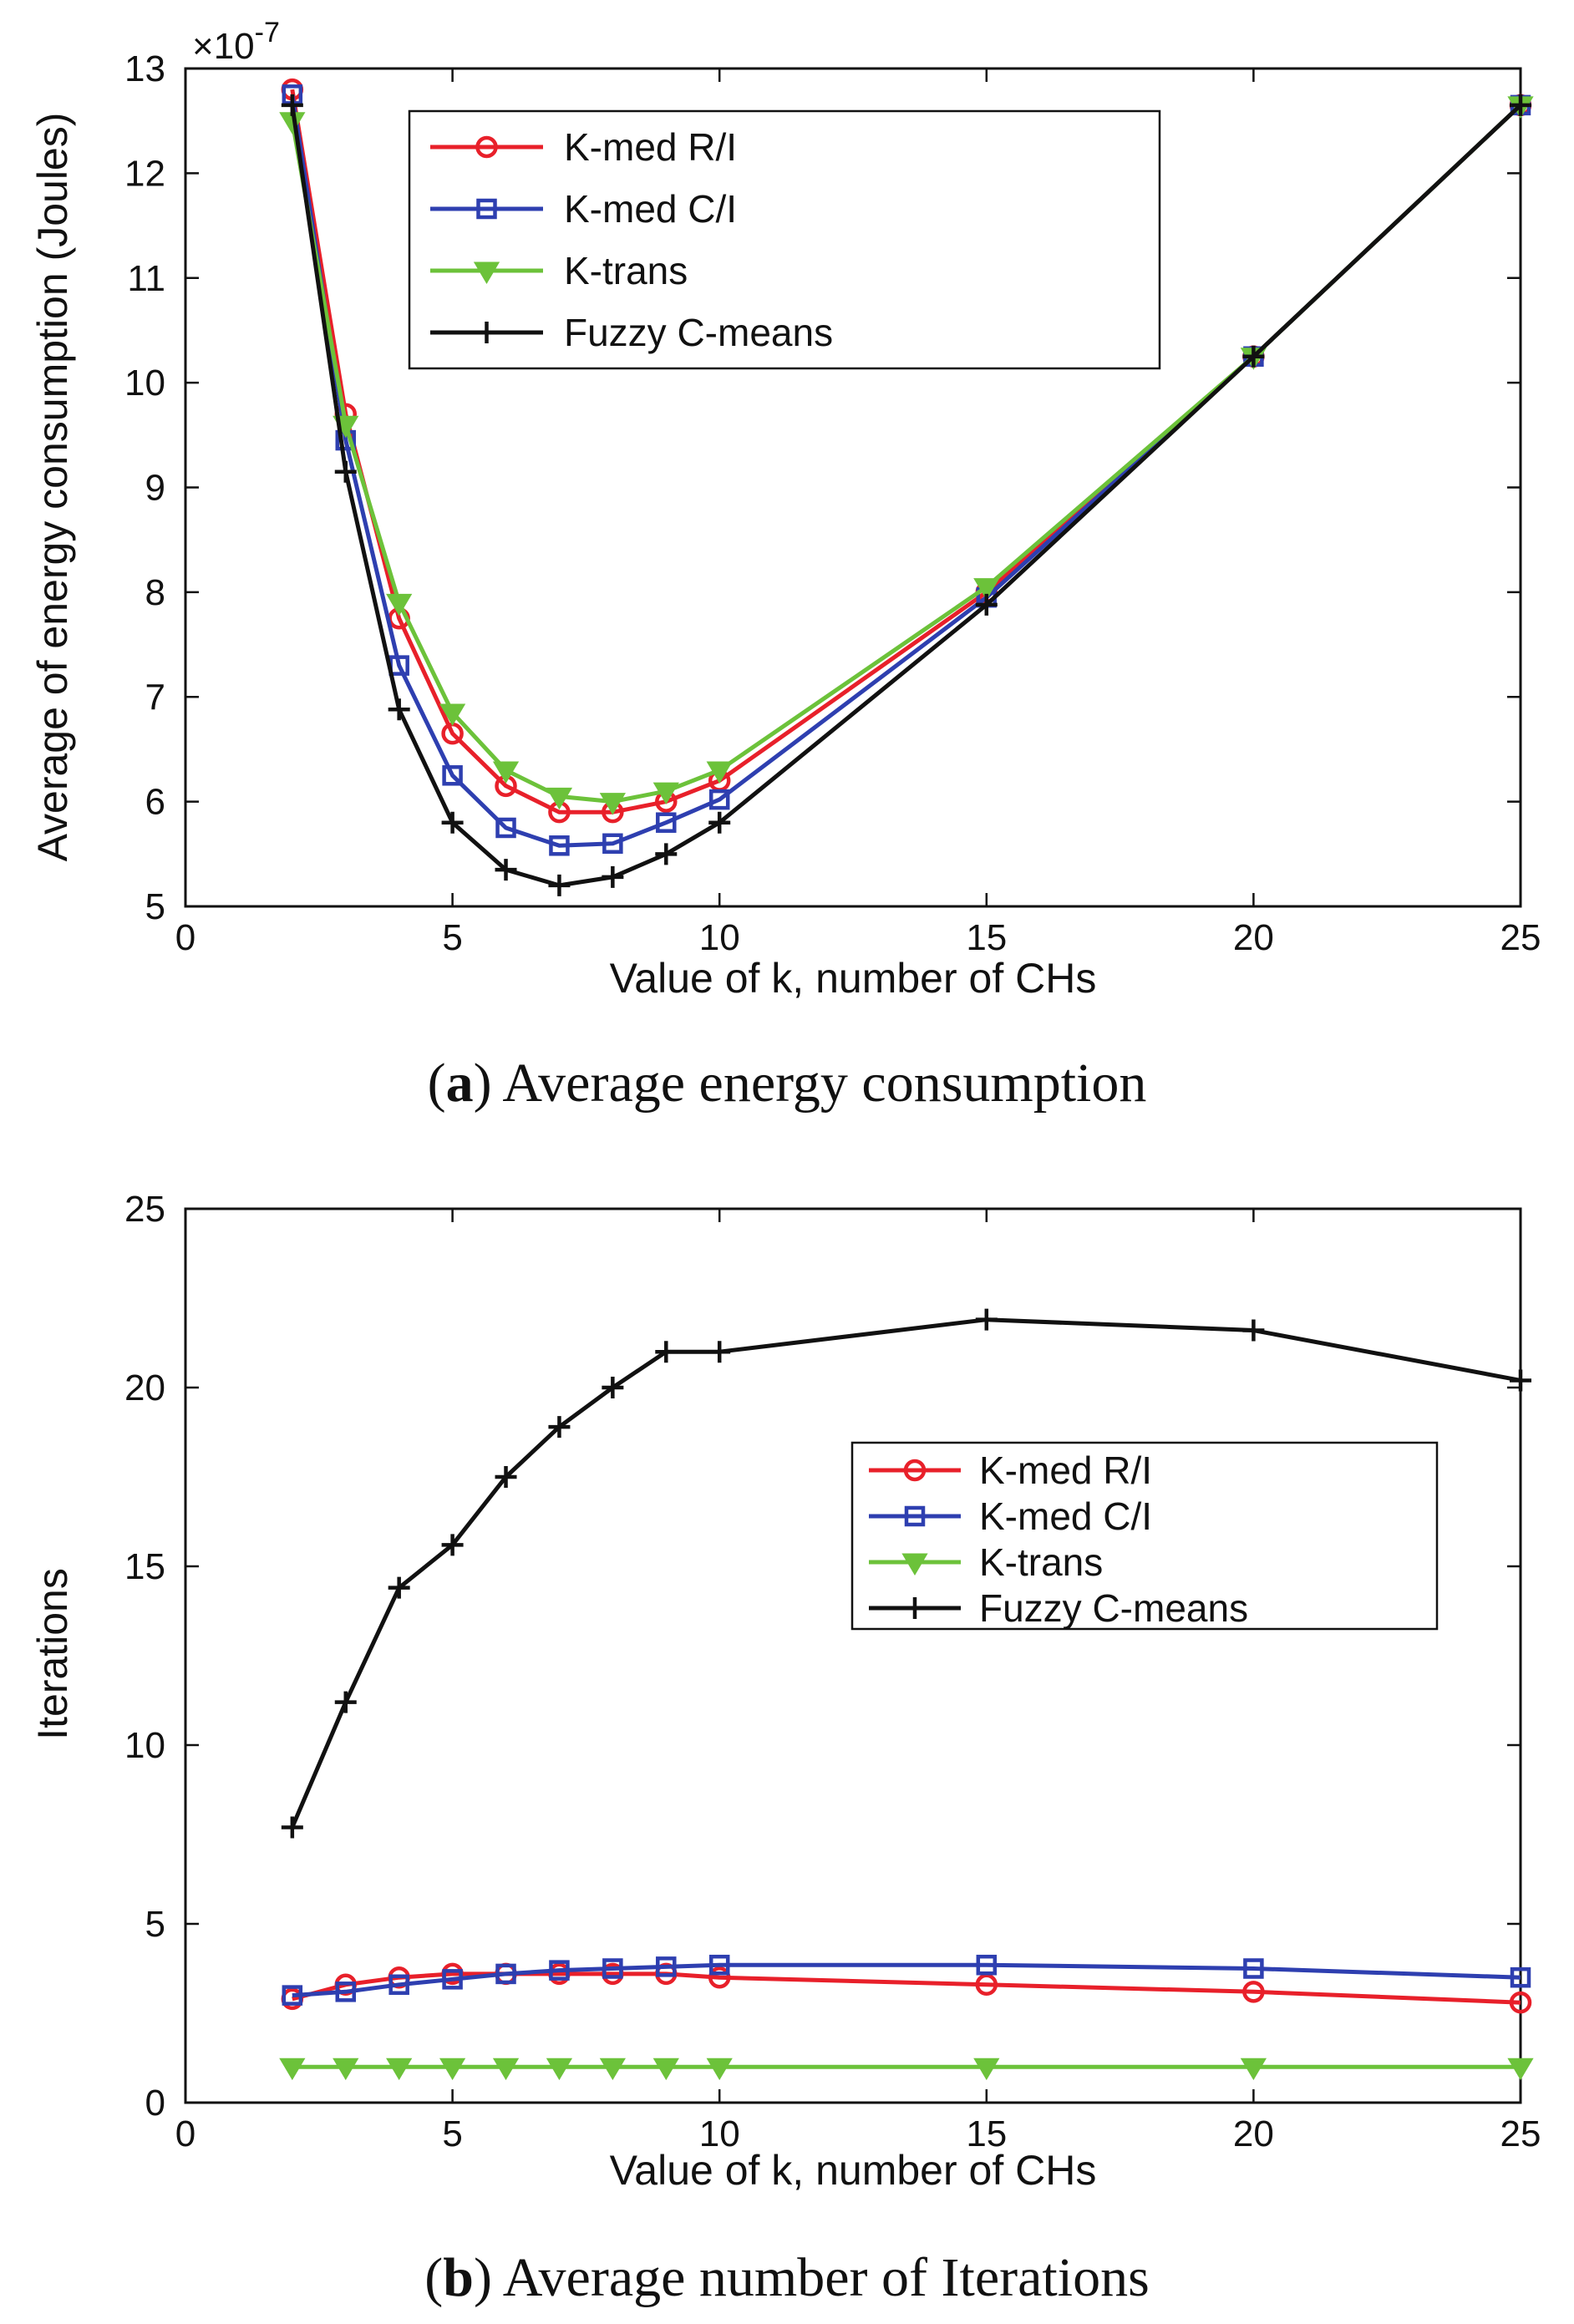 The height and width of the screenshot is (2324, 1574). I want to click on panel-a-y-tick-label: 8, so click(155, 592).